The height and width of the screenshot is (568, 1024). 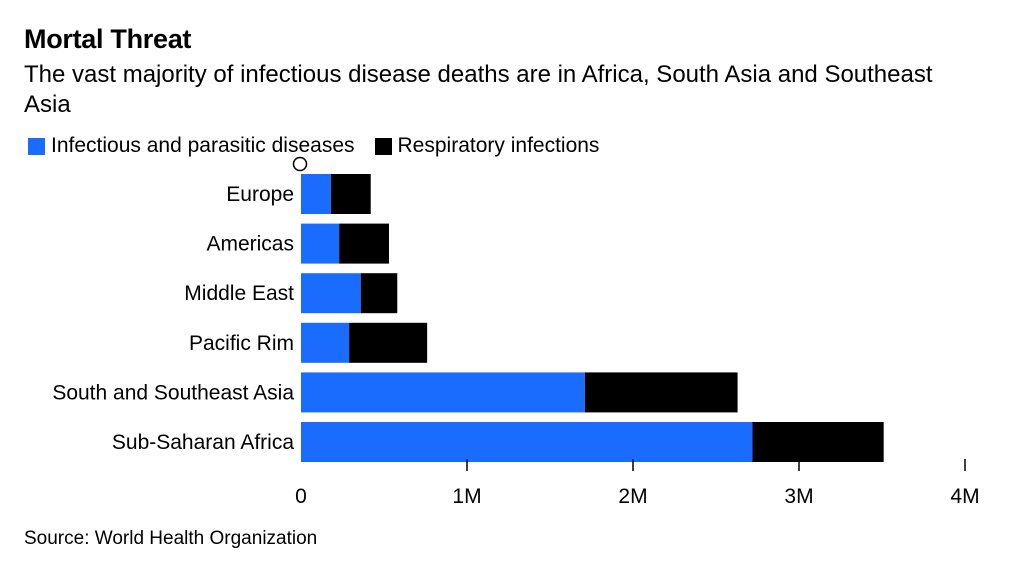 What do you see at coordinates (239, 293) in the screenshot?
I see `category-label-middle-east: Middle East` at bounding box center [239, 293].